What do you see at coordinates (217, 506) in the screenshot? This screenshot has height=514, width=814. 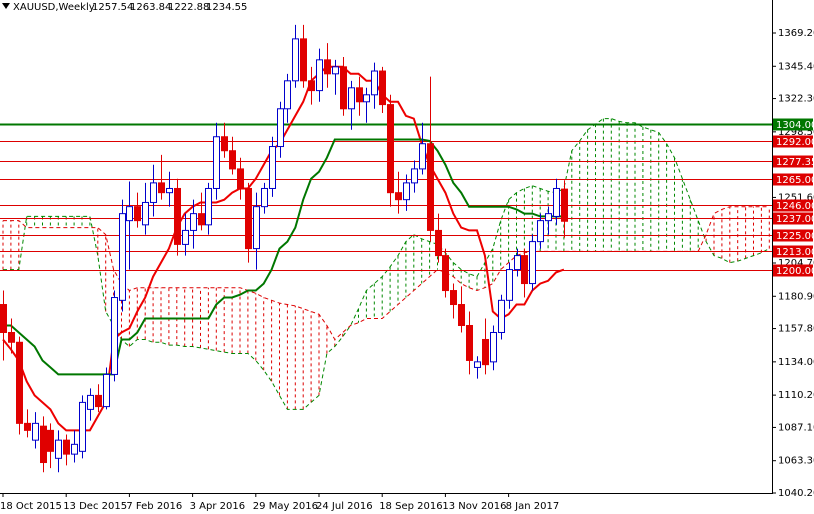 I see `x-tick-label: 3 Apr 2016` at bounding box center [217, 506].